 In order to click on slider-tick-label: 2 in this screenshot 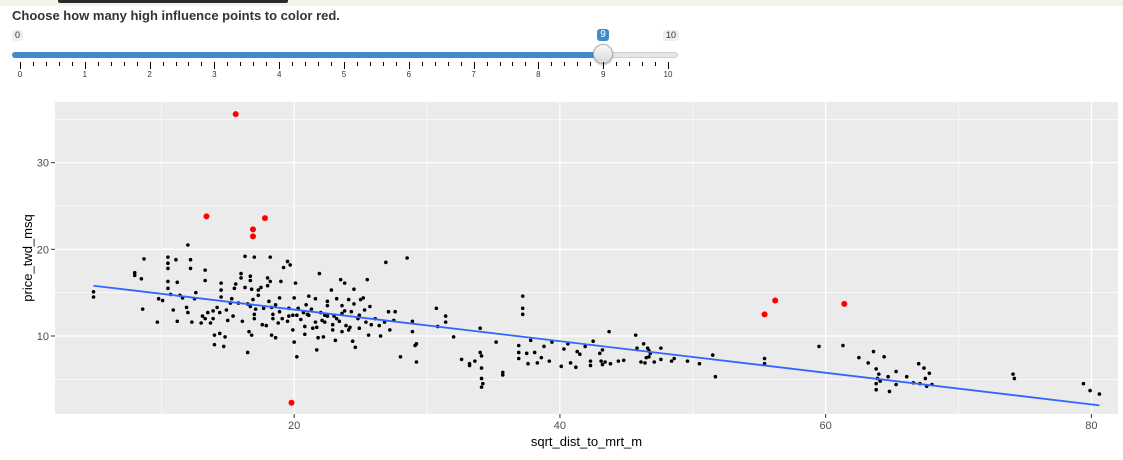, I will do `click(149, 74)`.